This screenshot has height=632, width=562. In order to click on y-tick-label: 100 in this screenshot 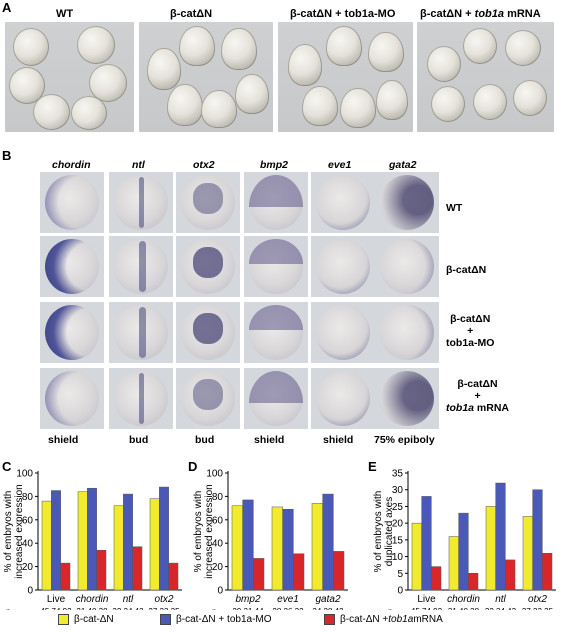, I will do `click(214, 474)`.